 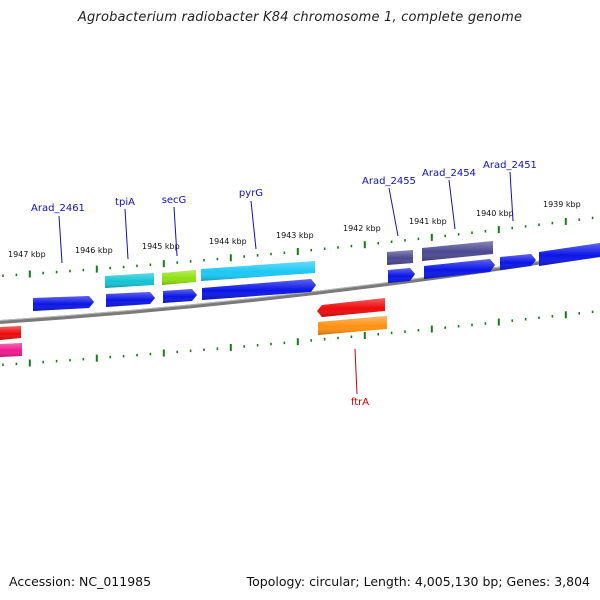 What do you see at coordinates (174, 200) in the screenshot?
I see `gene-label-secg: secG` at bounding box center [174, 200].